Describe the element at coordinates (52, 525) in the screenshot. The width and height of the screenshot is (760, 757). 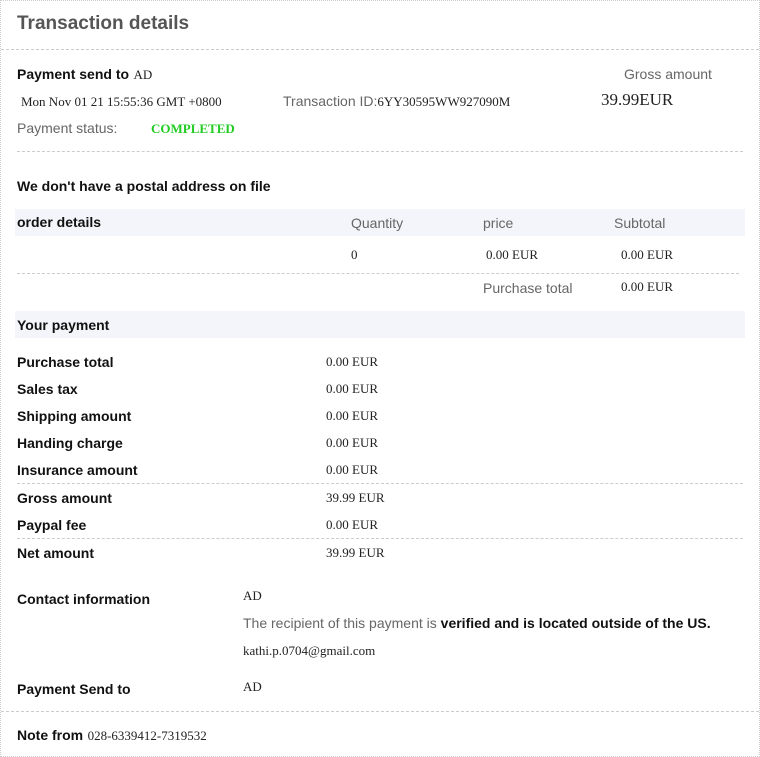
I see `payment-row-label: Paypal fee` at that location.